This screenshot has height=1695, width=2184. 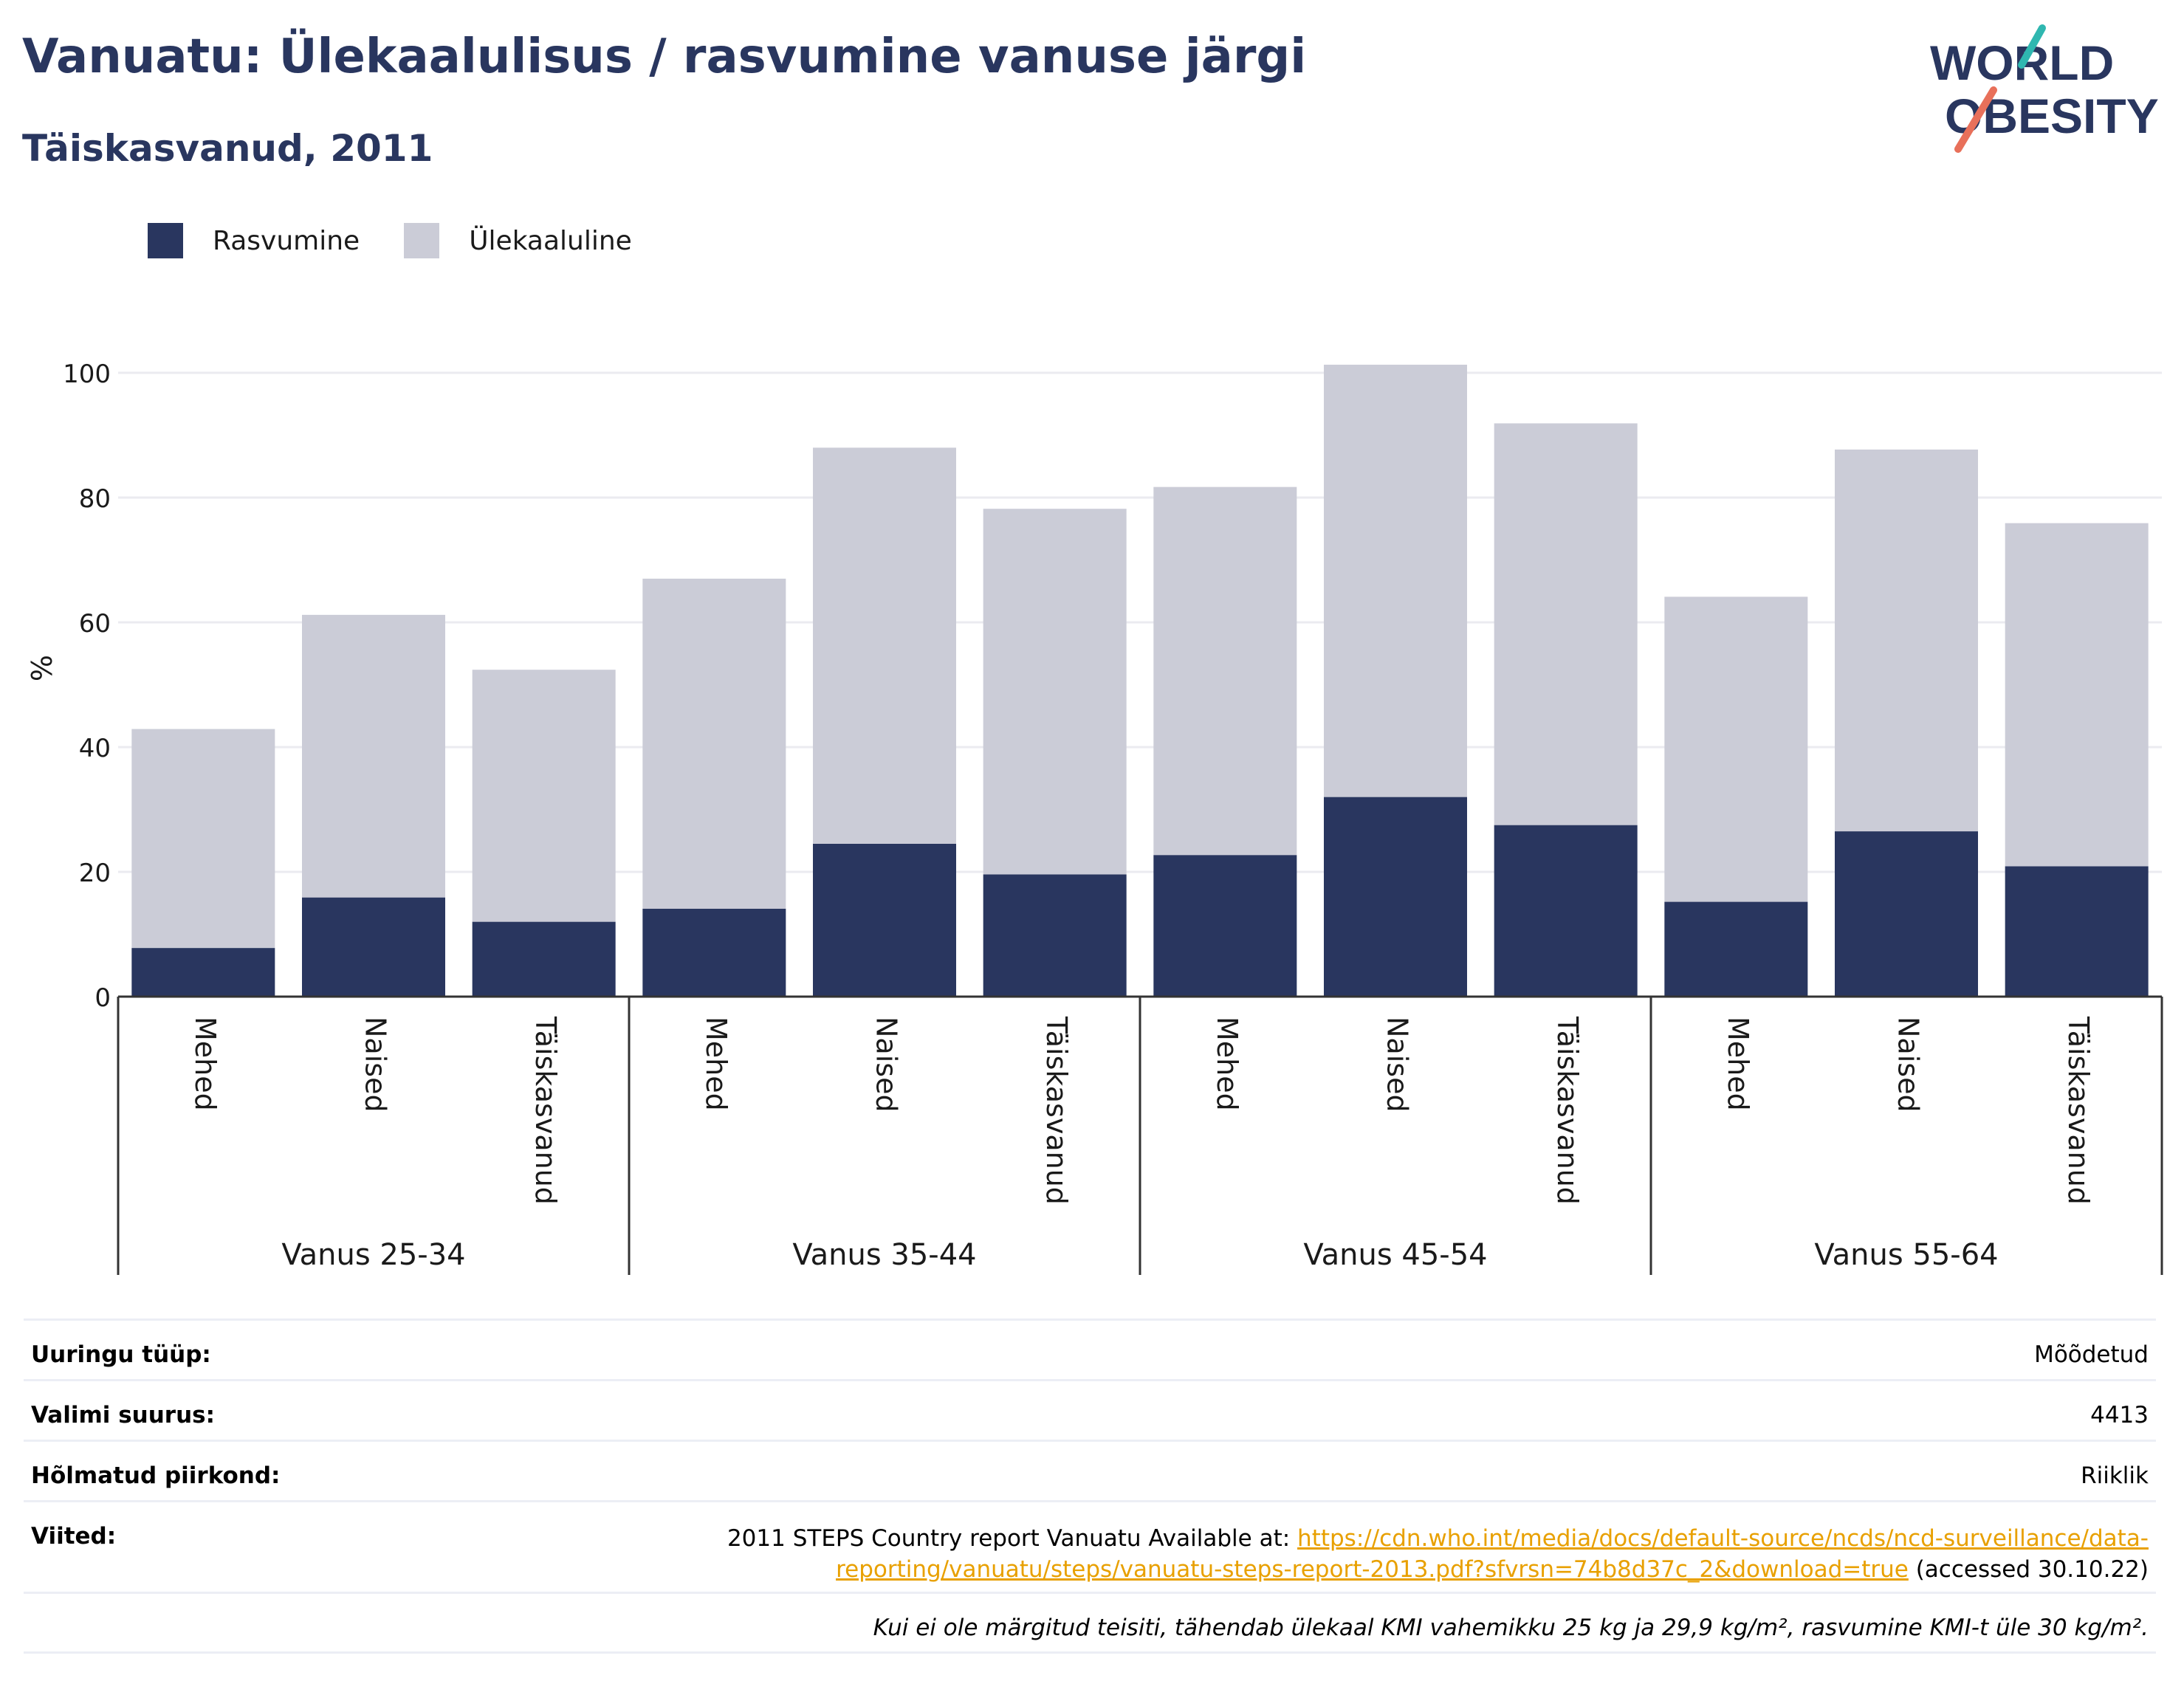 I want to click on legend-label-obesity: Rasvumine, so click(x=286, y=241).